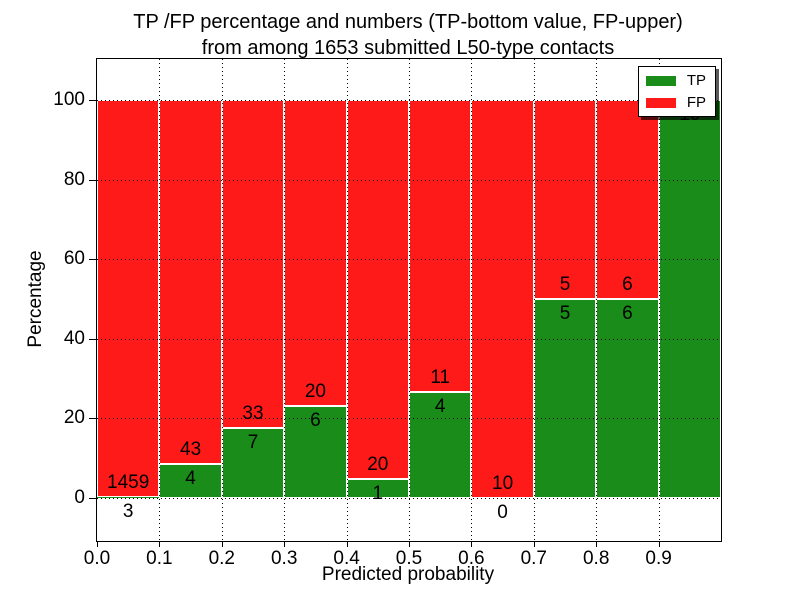 Image resolution: width=800 pixels, height=600 pixels. I want to click on fp-legend-swatch, so click(660, 102).